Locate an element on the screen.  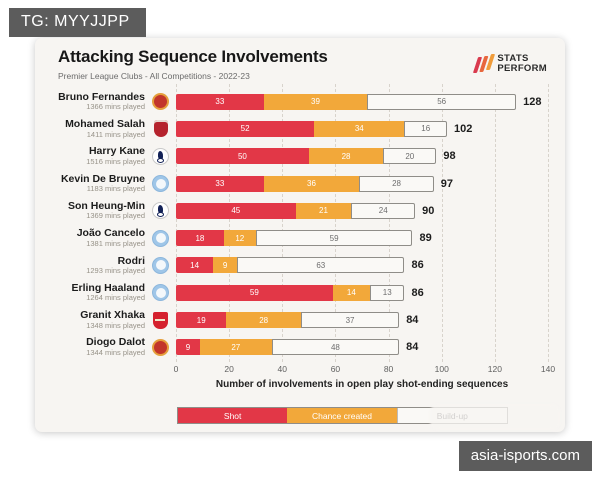
player-mins-played: 1411 mins played is located at coordinates (115, 134).